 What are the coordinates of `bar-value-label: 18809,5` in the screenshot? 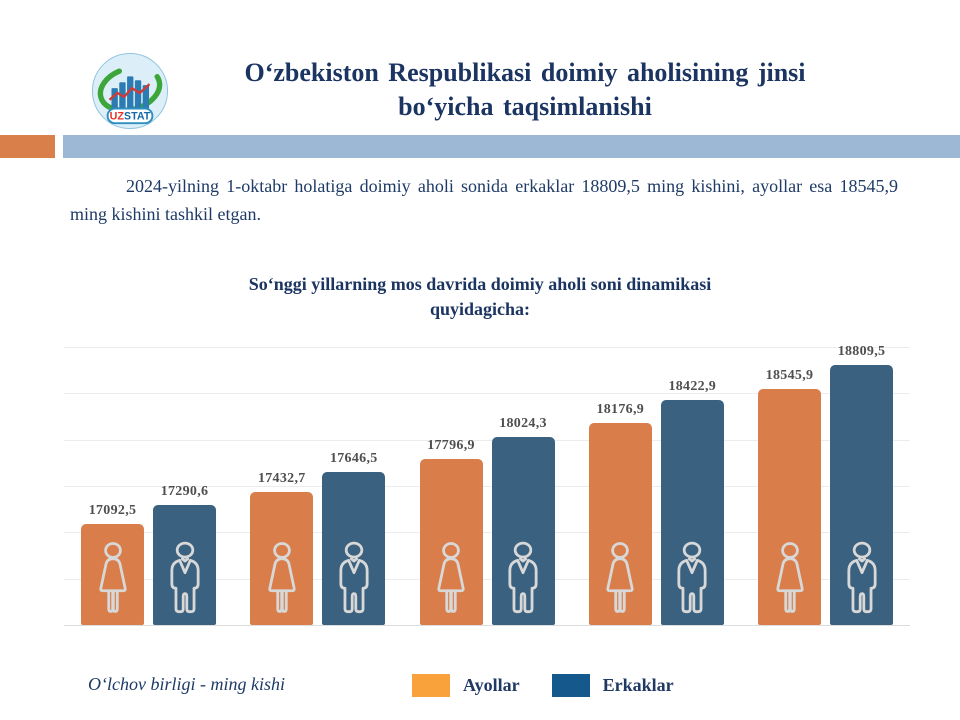 It's located at (861, 351).